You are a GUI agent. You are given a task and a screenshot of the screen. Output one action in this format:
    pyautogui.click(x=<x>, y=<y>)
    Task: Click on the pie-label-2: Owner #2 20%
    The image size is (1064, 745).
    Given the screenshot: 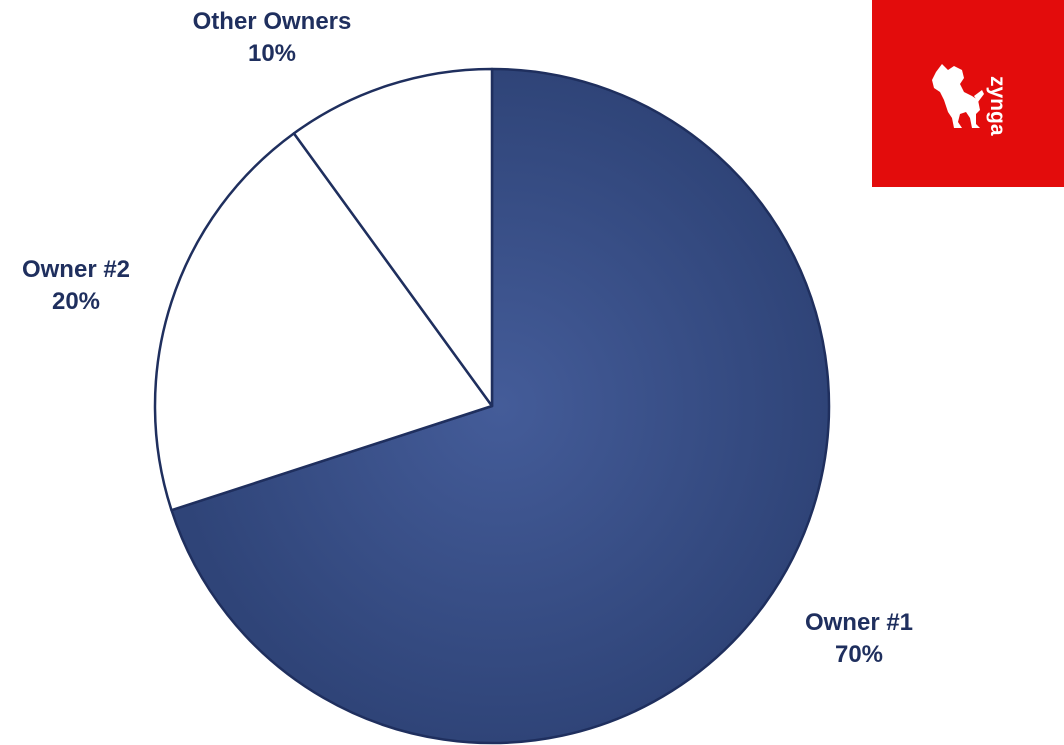 What is the action you would take?
    pyautogui.click(x=76, y=285)
    